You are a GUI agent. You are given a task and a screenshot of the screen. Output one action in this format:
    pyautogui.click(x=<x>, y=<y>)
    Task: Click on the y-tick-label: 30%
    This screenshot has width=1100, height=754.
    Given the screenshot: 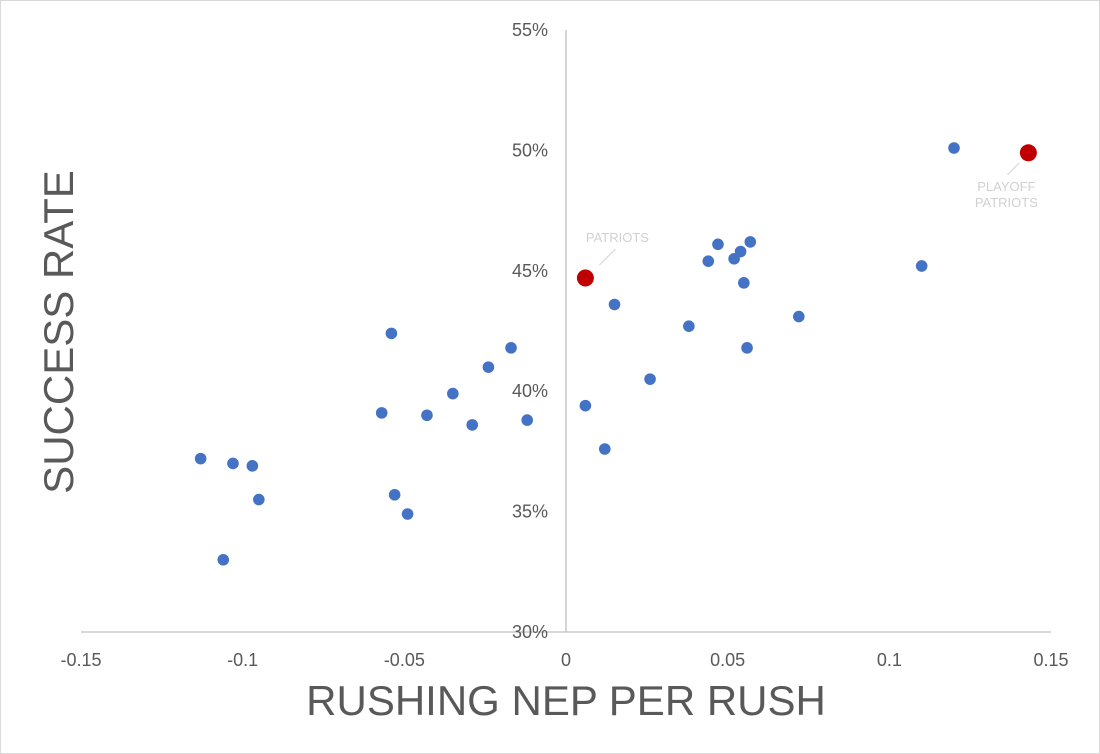 What is the action you would take?
    pyautogui.click(x=530, y=632)
    